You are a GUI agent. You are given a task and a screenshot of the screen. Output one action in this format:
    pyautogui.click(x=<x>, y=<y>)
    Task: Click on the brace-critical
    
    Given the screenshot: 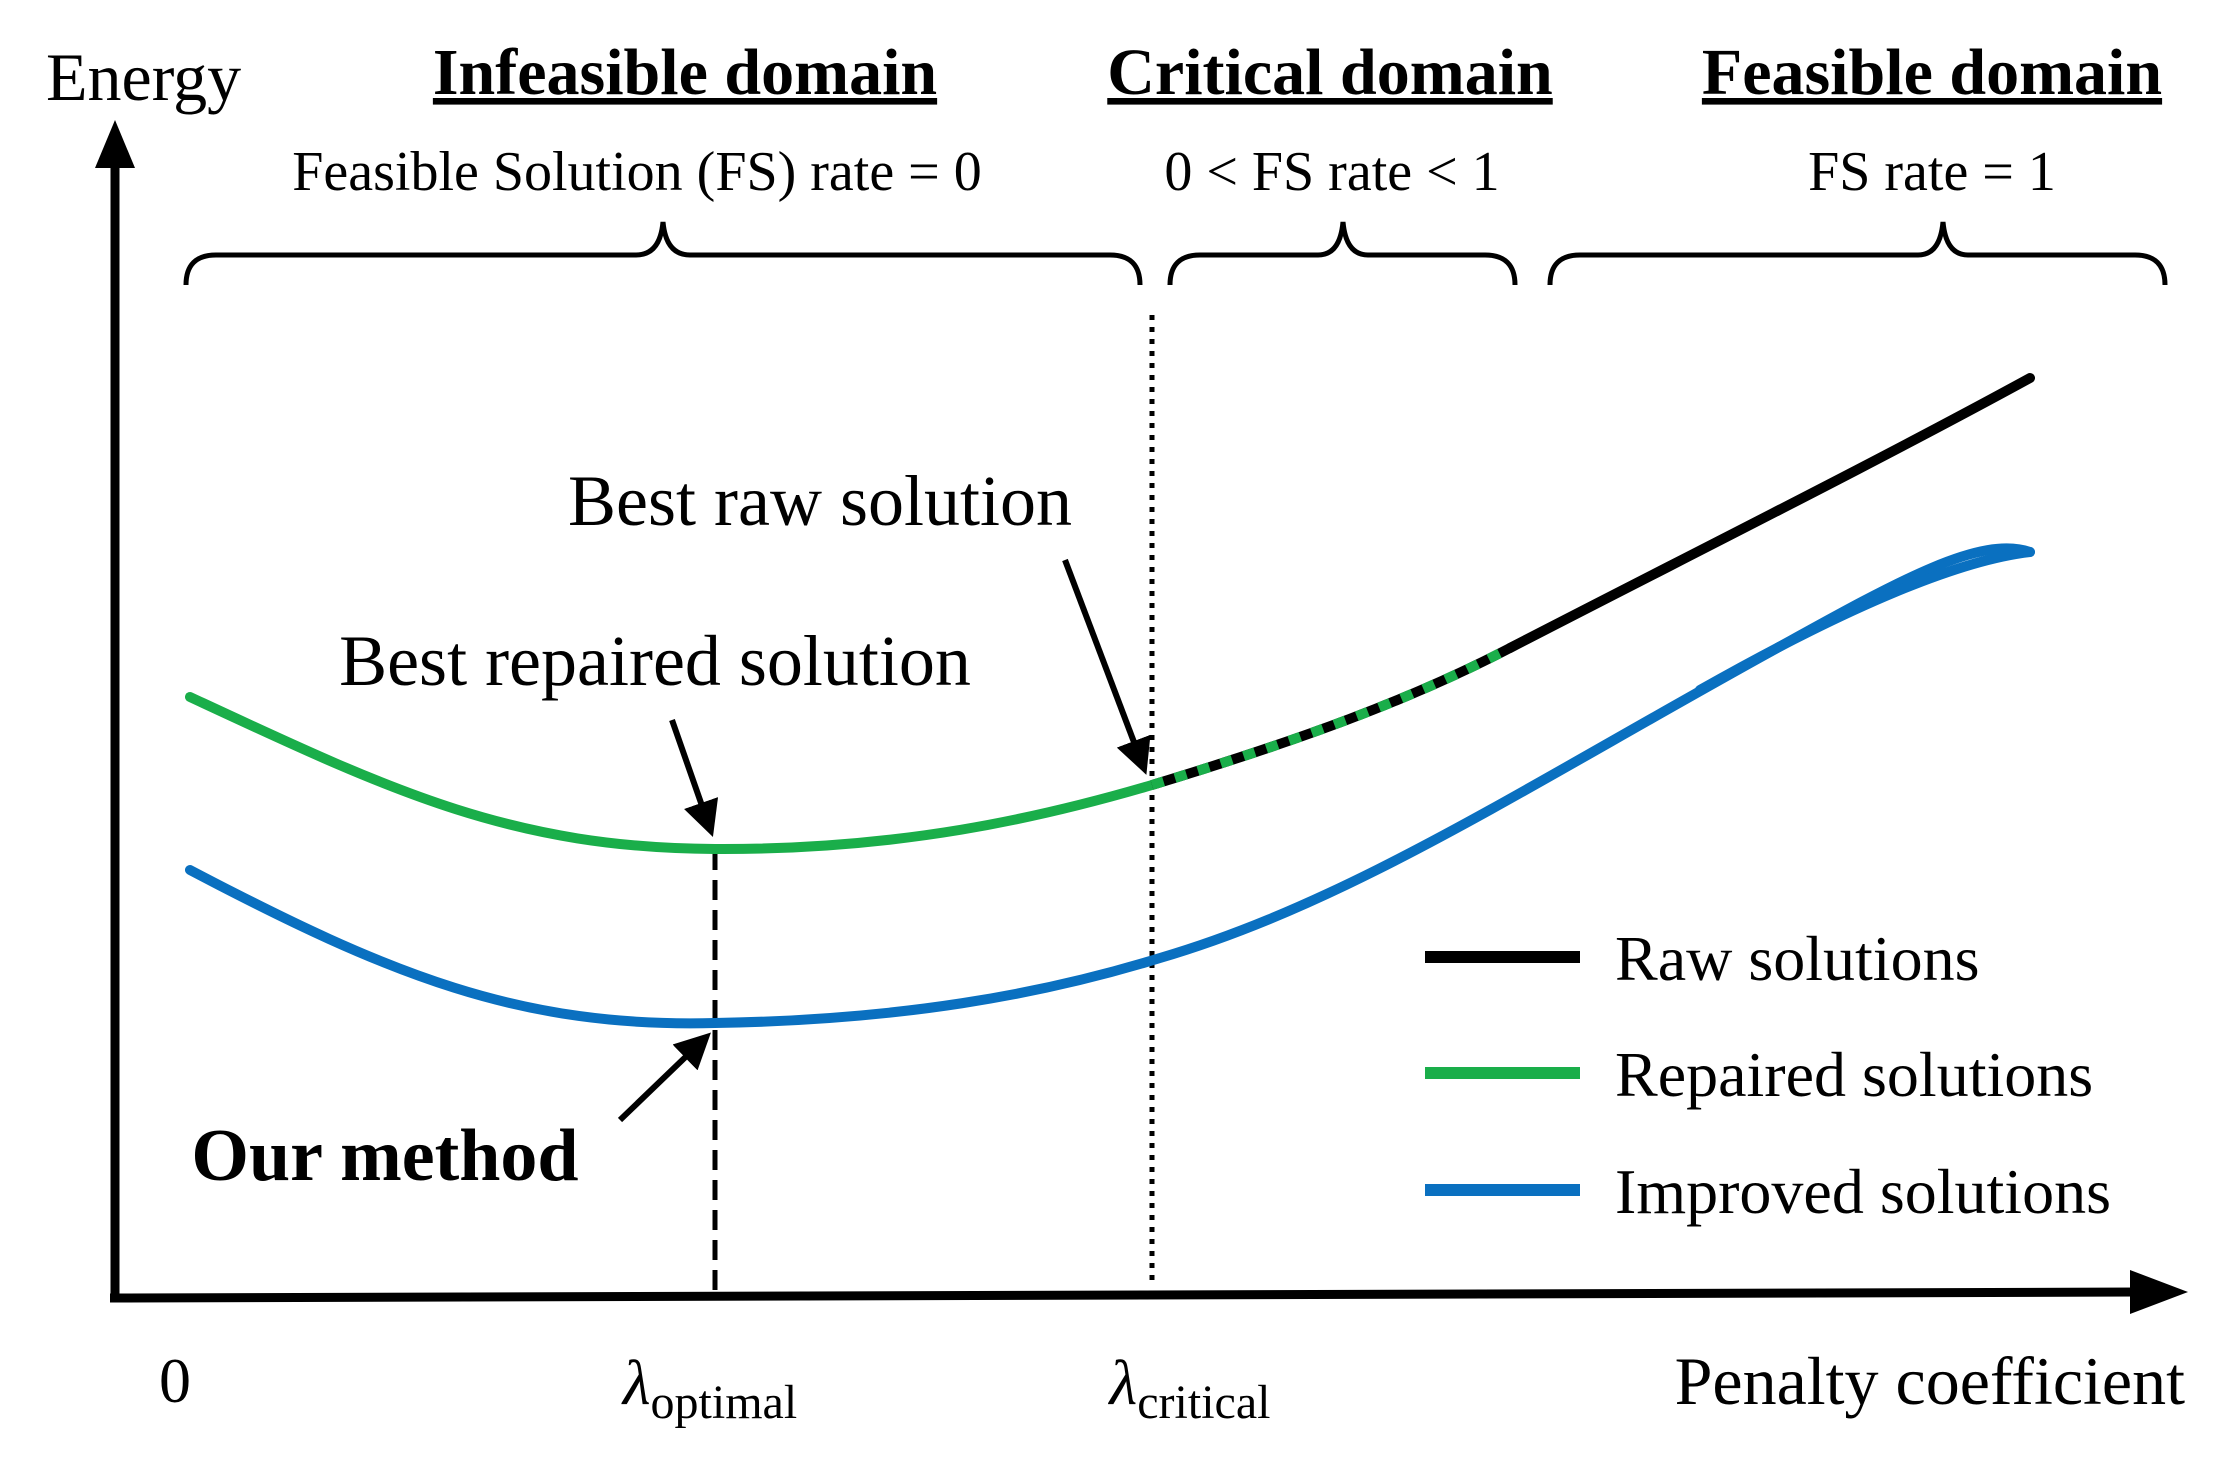 What is the action you would take?
    pyautogui.click(x=1342, y=253)
    